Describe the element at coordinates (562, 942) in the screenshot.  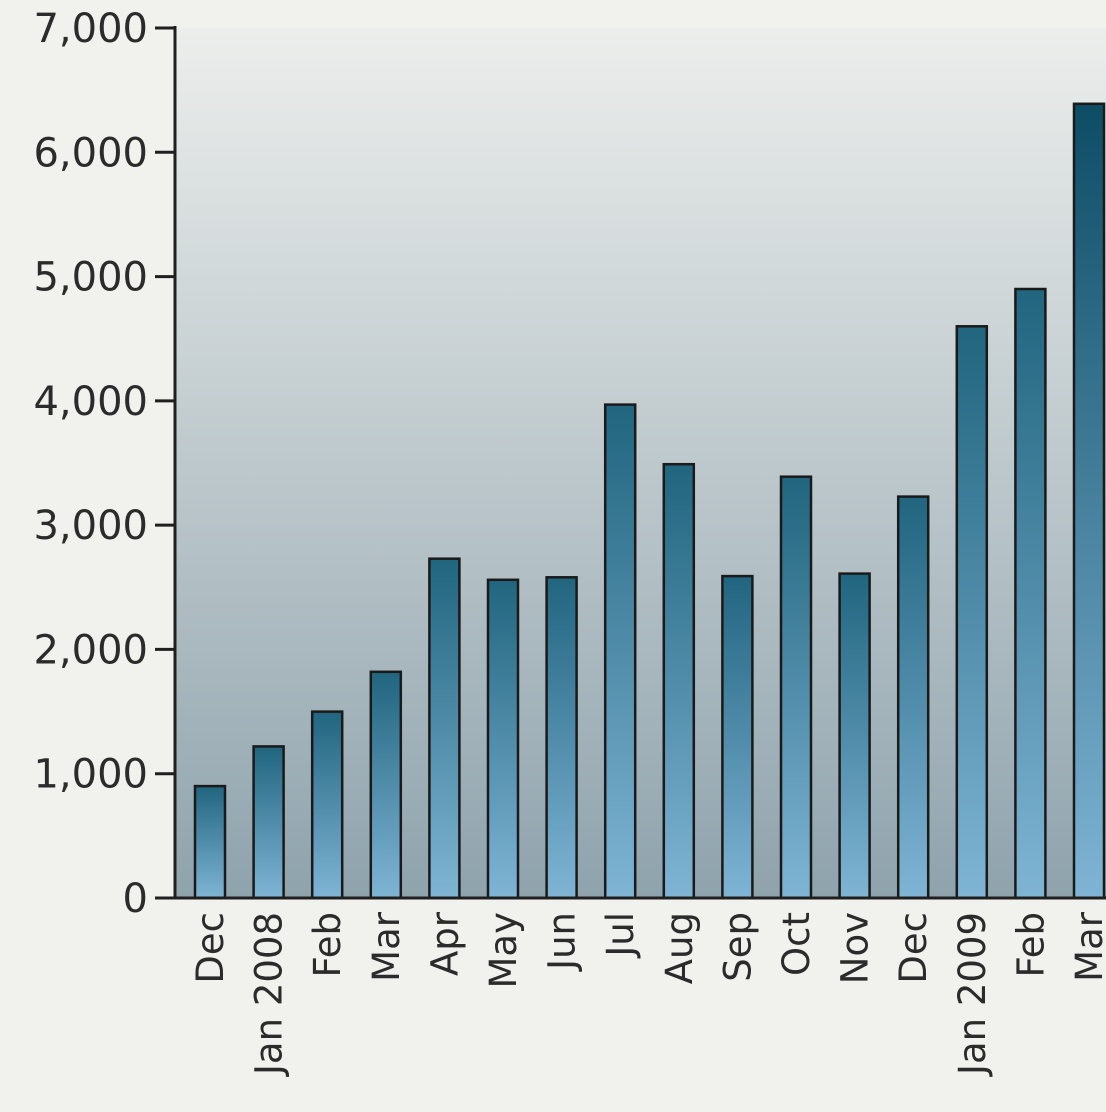
I see `x-tick-label-7: Jun` at that location.